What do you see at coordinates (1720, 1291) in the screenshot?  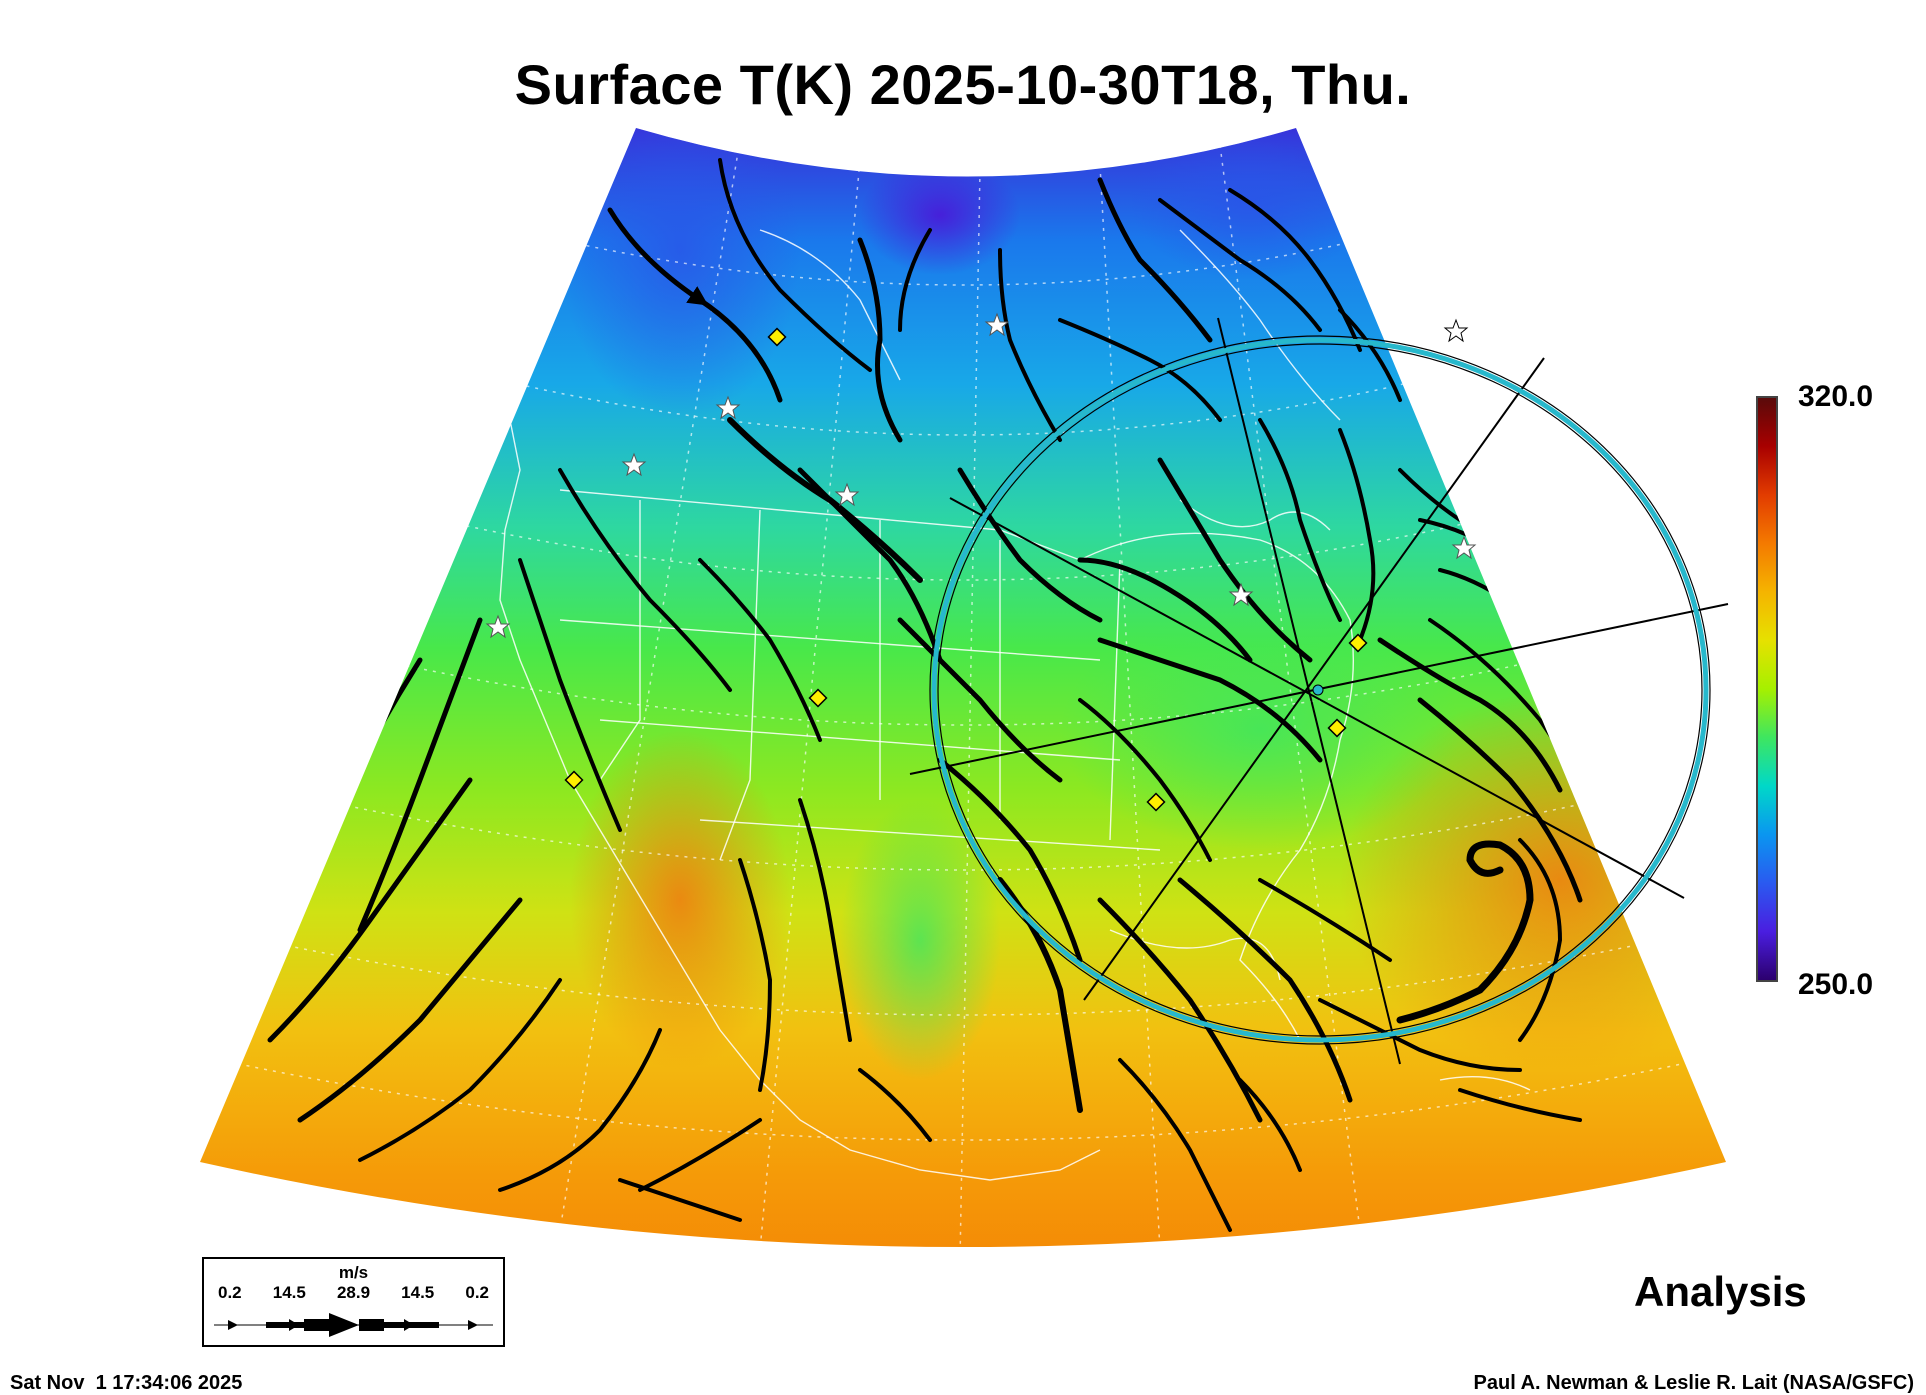 I see `analysis-label: Analysis` at bounding box center [1720, 1291].